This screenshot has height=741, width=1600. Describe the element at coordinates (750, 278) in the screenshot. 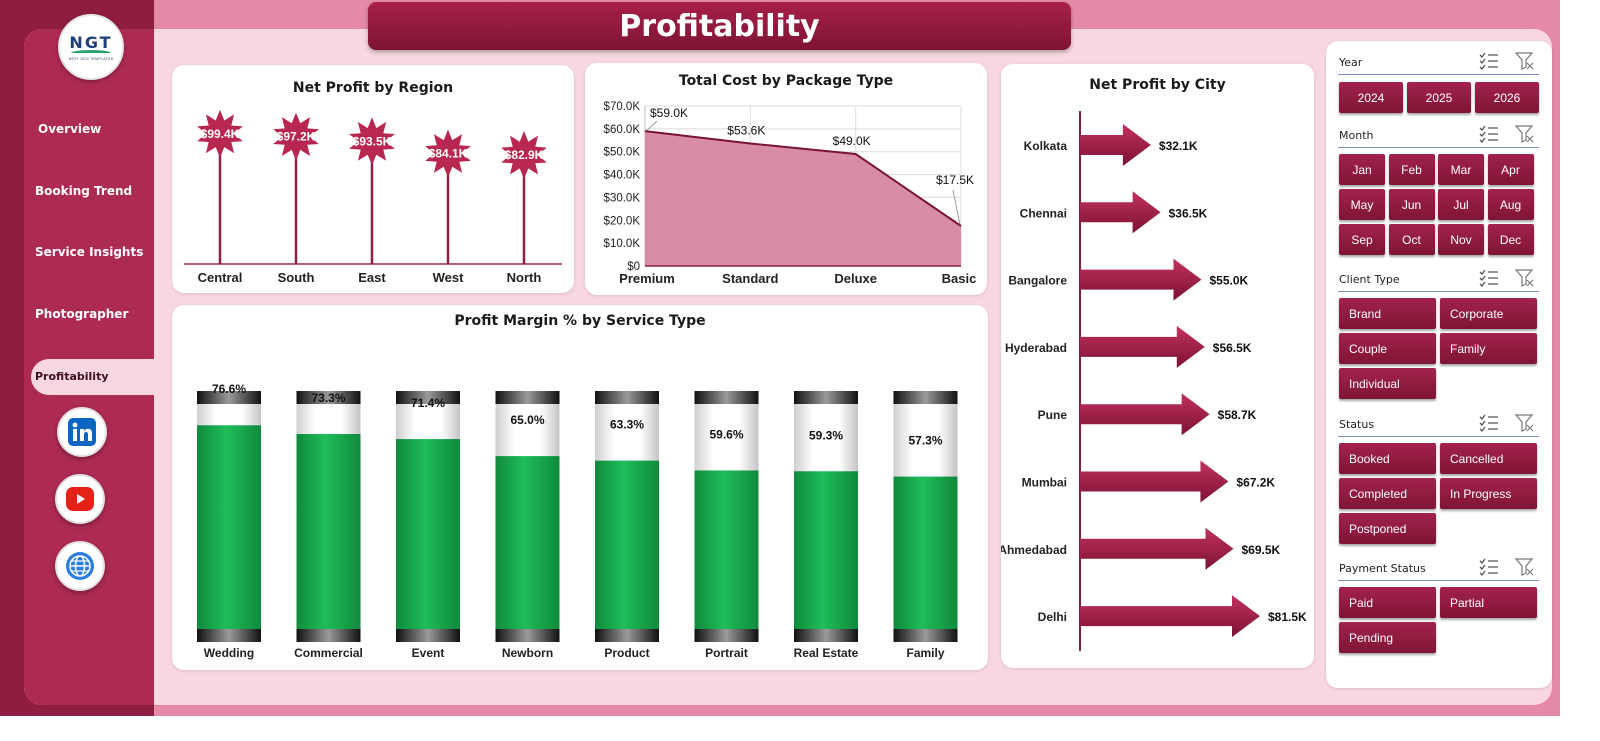

I see `package-category-label: Standard` at that location.